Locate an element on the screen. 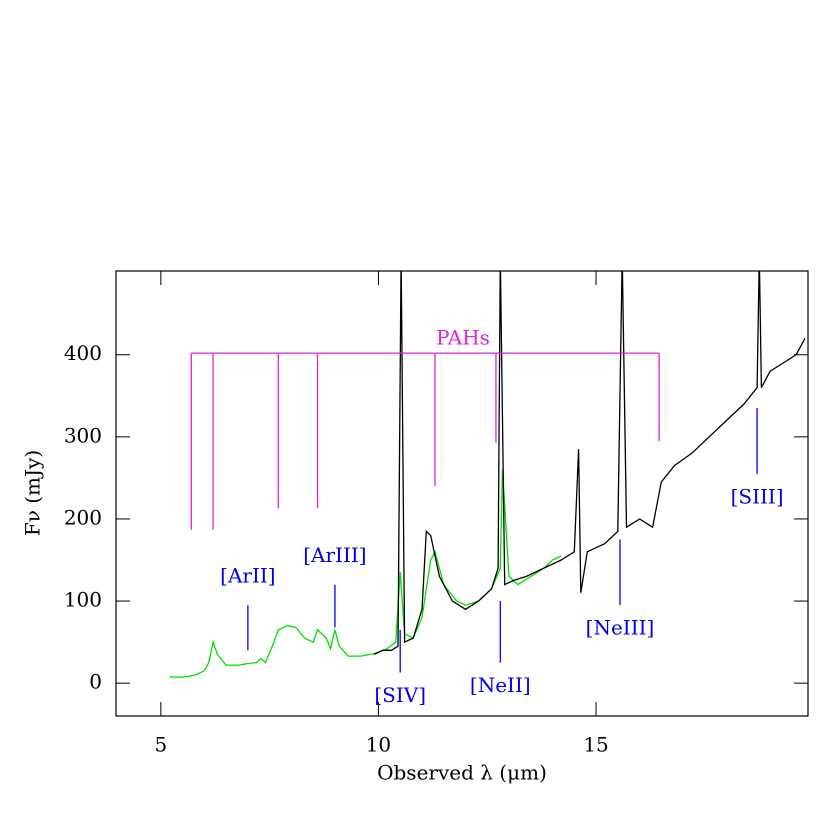 Image resolution: width=830 pixels, height=834 pixels. line-label: [NeIII] is located at coordinates (620, 628).